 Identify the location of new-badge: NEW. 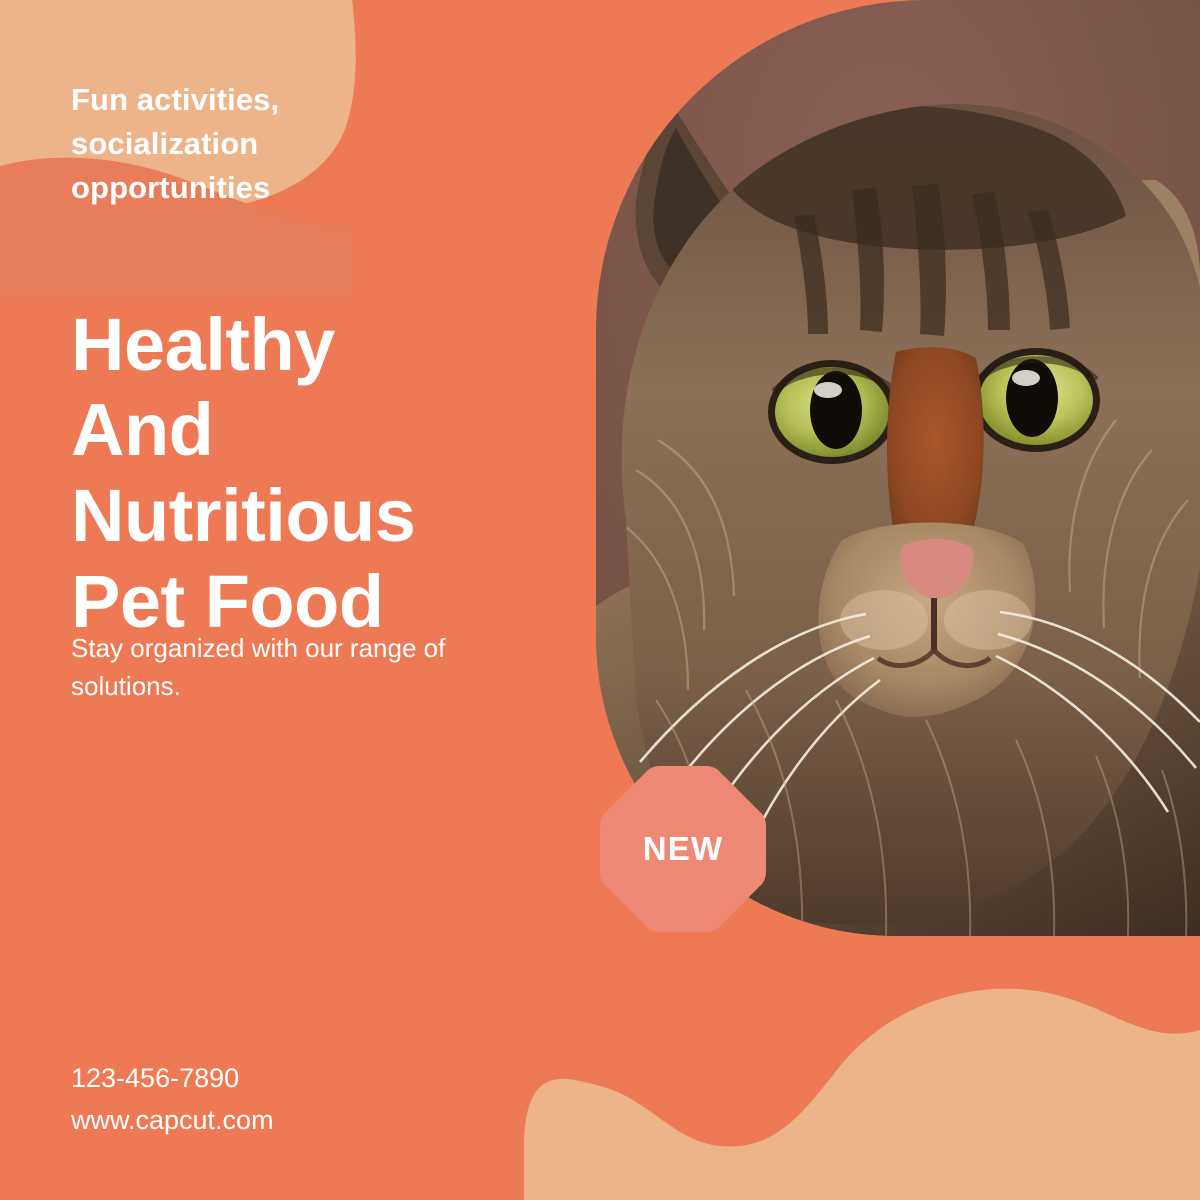
(683, 849).